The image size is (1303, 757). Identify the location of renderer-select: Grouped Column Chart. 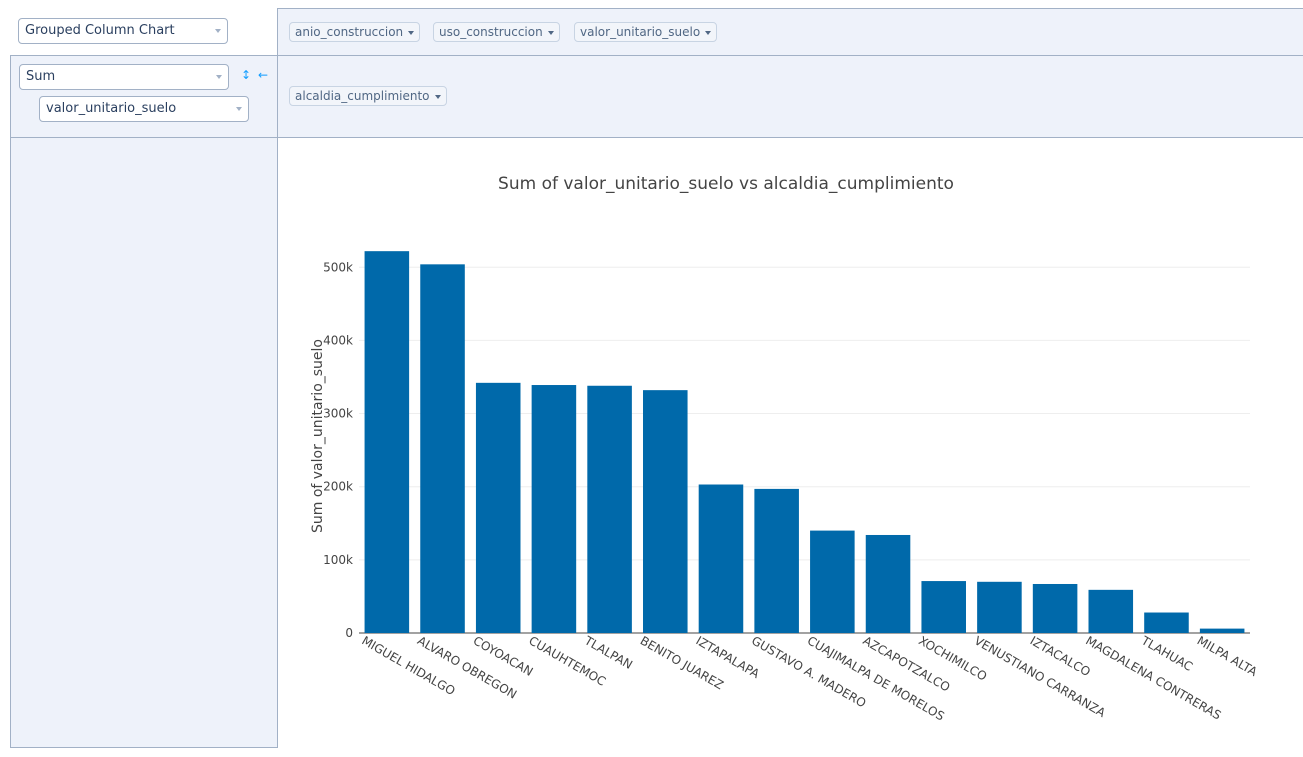
(123, 31).